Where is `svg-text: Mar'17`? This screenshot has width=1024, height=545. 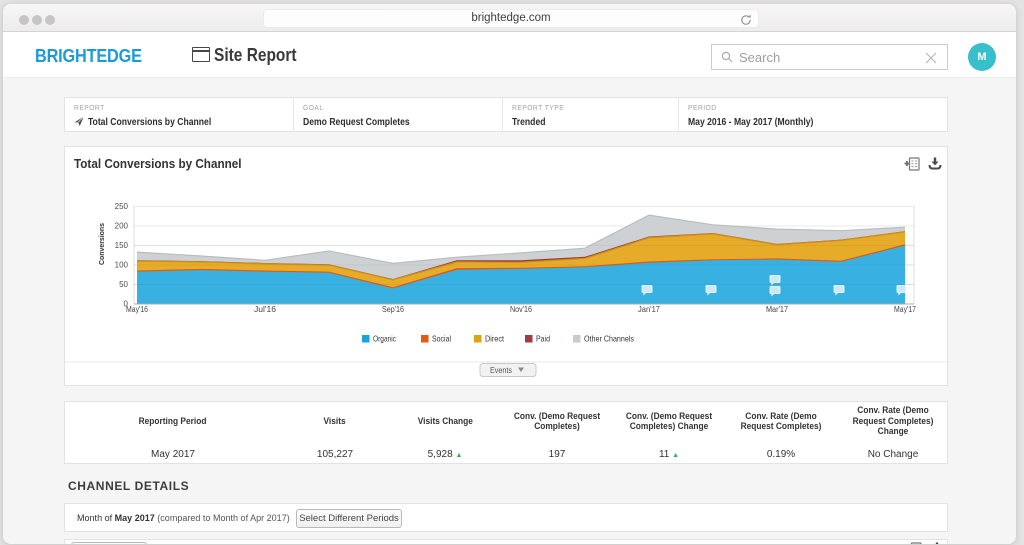 svg-text: Mar'17 is located at coordinates (777, 309).